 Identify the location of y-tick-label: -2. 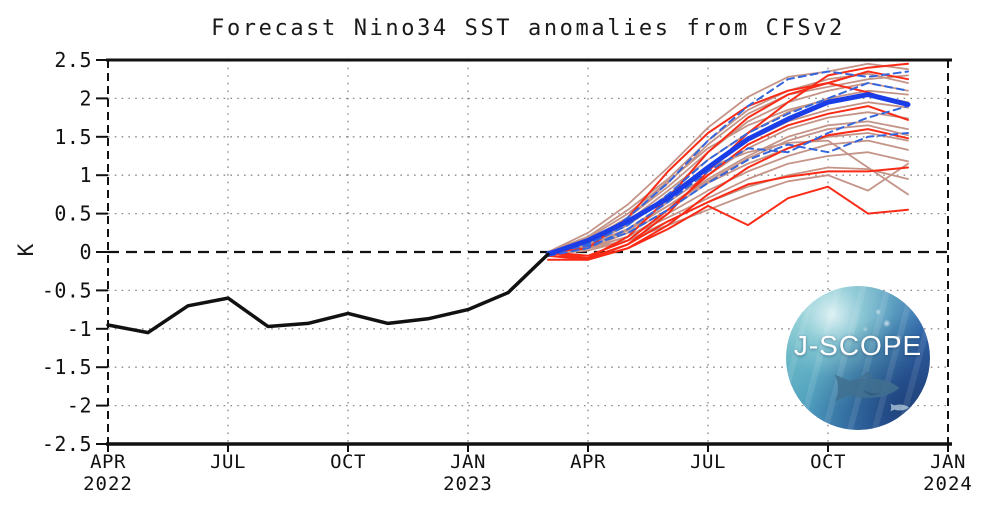
(79, 406).